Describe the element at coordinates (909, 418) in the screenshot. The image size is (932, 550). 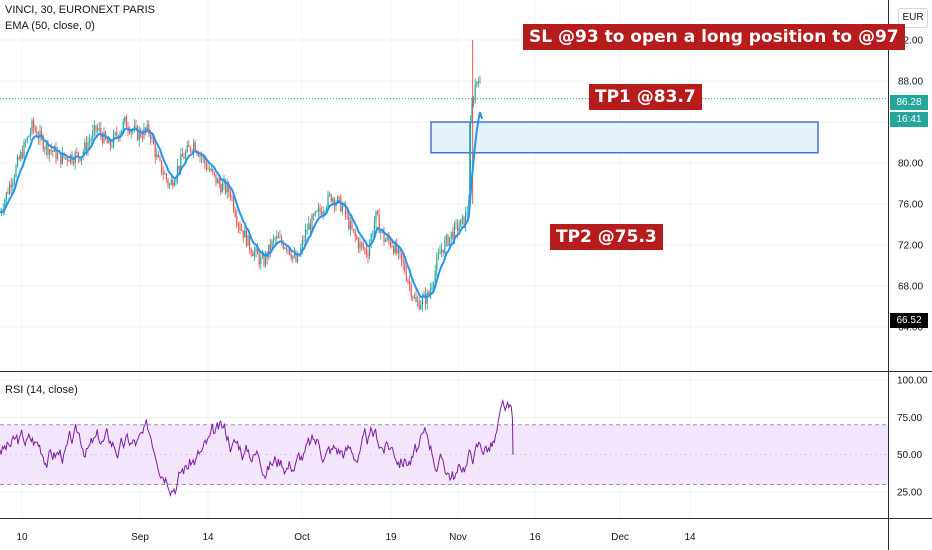
I see `rsi-tick-label: 75.00` at that location.